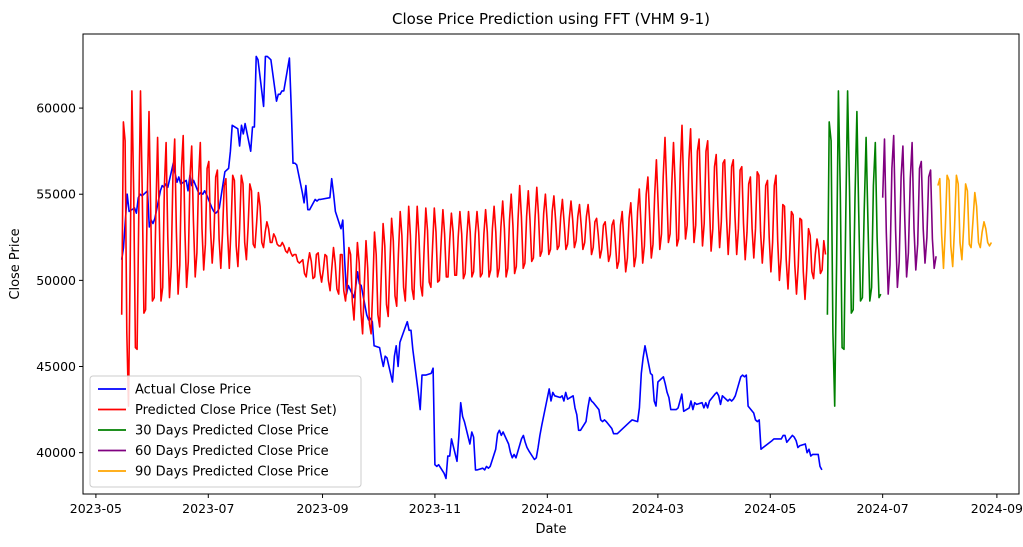 This screenshot has height=547, width=1023. What do you see at coordinates (193, 390) in the screenshot?
I see `legend-label-0: Actual Close Price` at bounding box center [193, 390].